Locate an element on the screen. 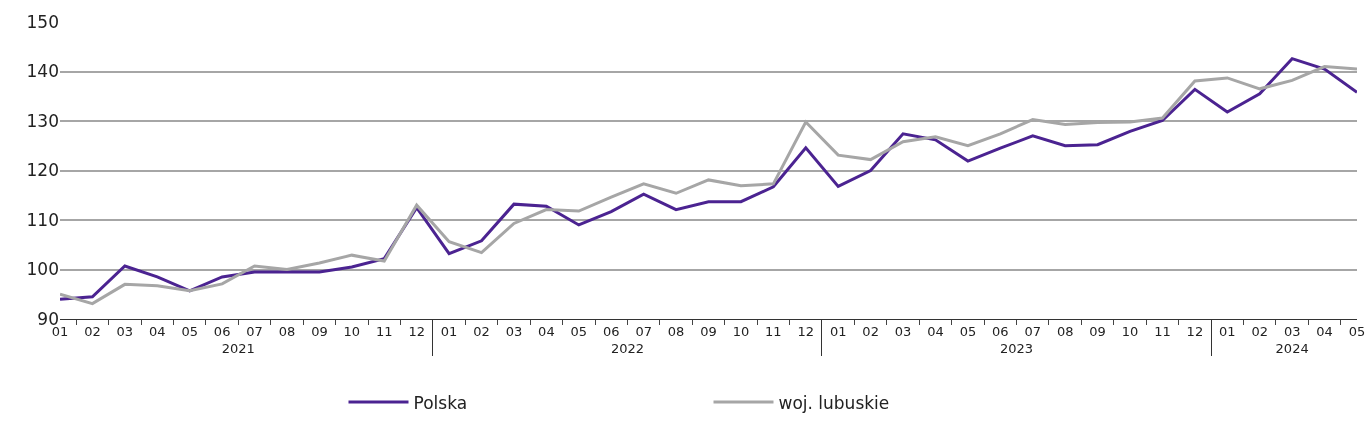  text: 2022 is located at coordinates (627, 348).